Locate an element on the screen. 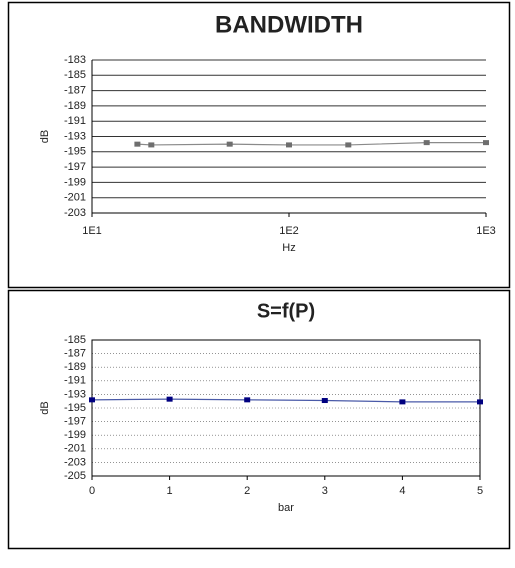  chart-title: BANDWIDTH is located at coordinates (289, 24).